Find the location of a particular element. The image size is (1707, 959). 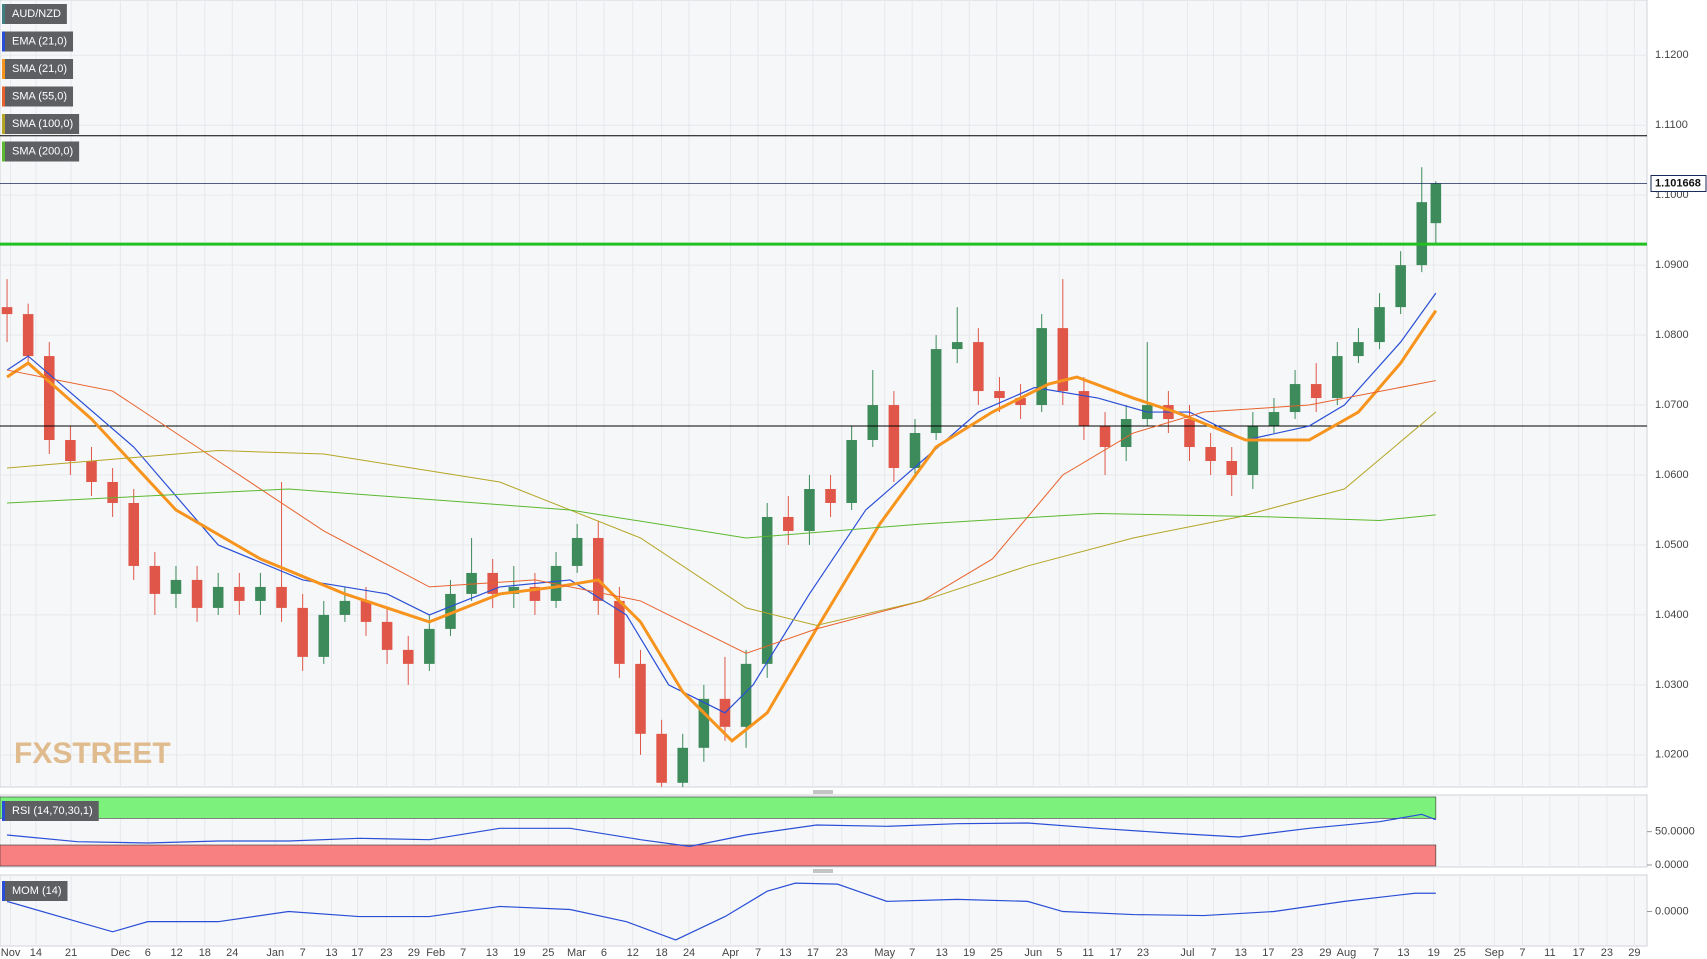

legend-label: SMA (200,0) is located at coordinates (42, 151).